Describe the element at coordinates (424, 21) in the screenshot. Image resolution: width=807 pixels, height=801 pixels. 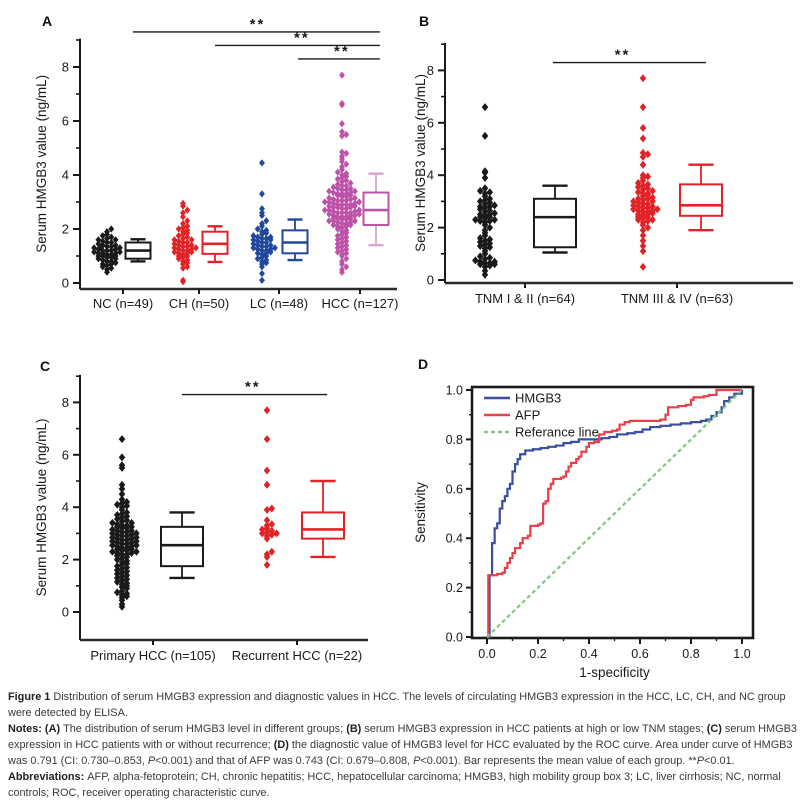
I see `panel-b-label: B` at that location.